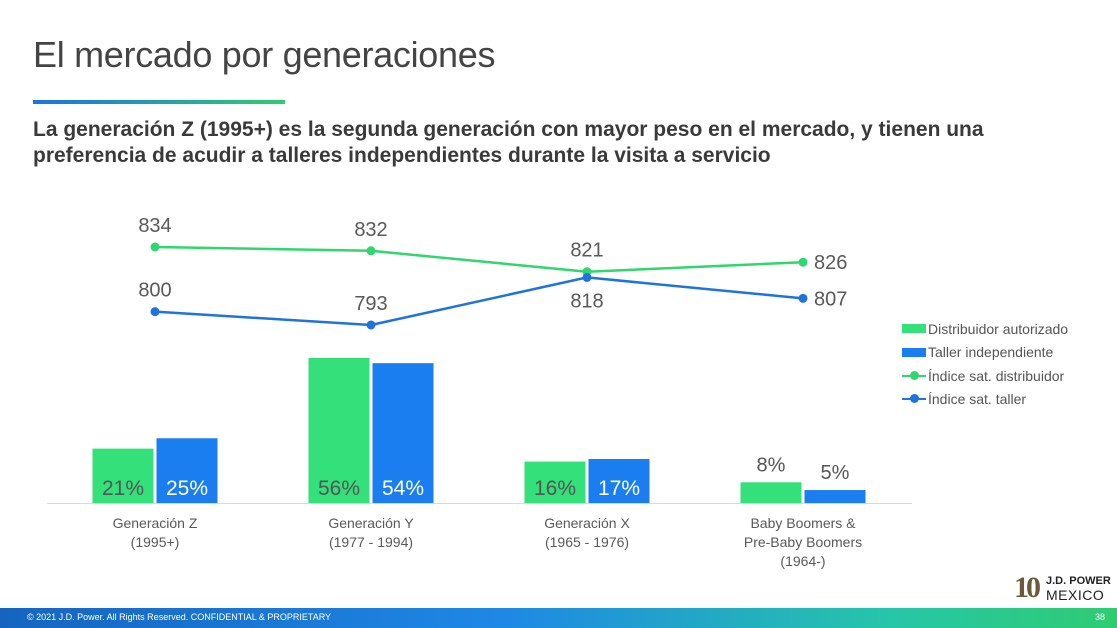  What do you see at coordinates (339, 488) in the screenshot?
I see `bar-data-label: 56%` at bounding box center [339, 488].